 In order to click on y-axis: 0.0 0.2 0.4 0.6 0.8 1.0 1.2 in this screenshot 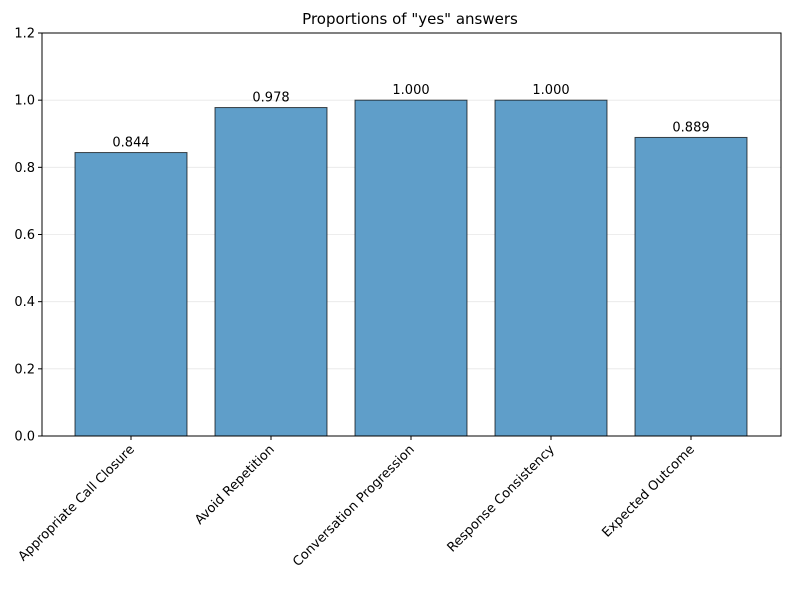, I will do `click(28, 236)`.